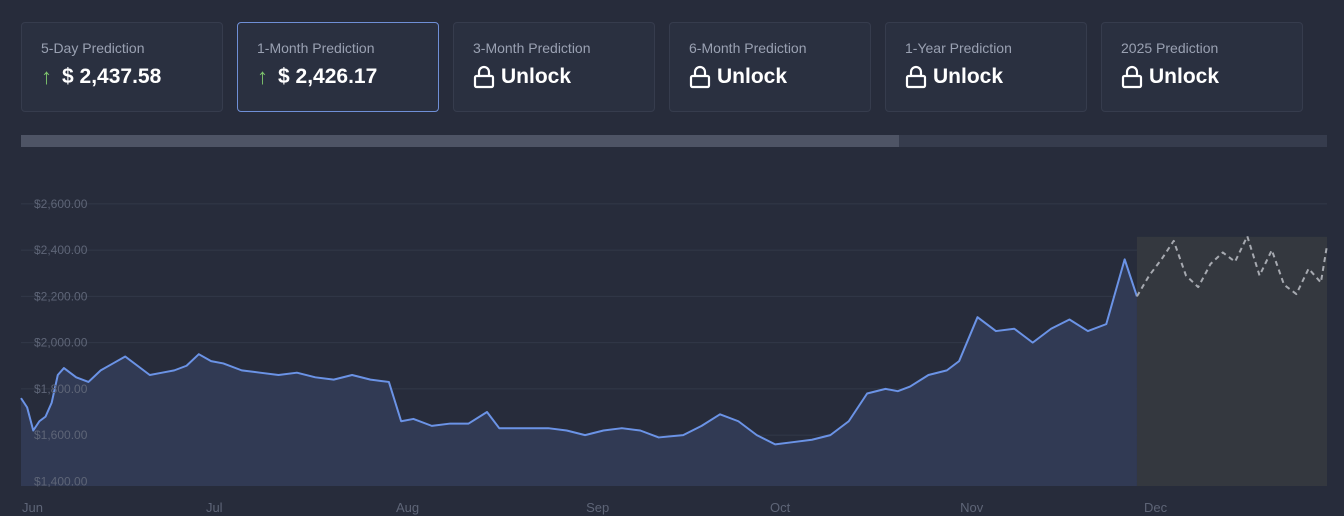  I want to click on x-tick-label: Nov, so click(972, 507).